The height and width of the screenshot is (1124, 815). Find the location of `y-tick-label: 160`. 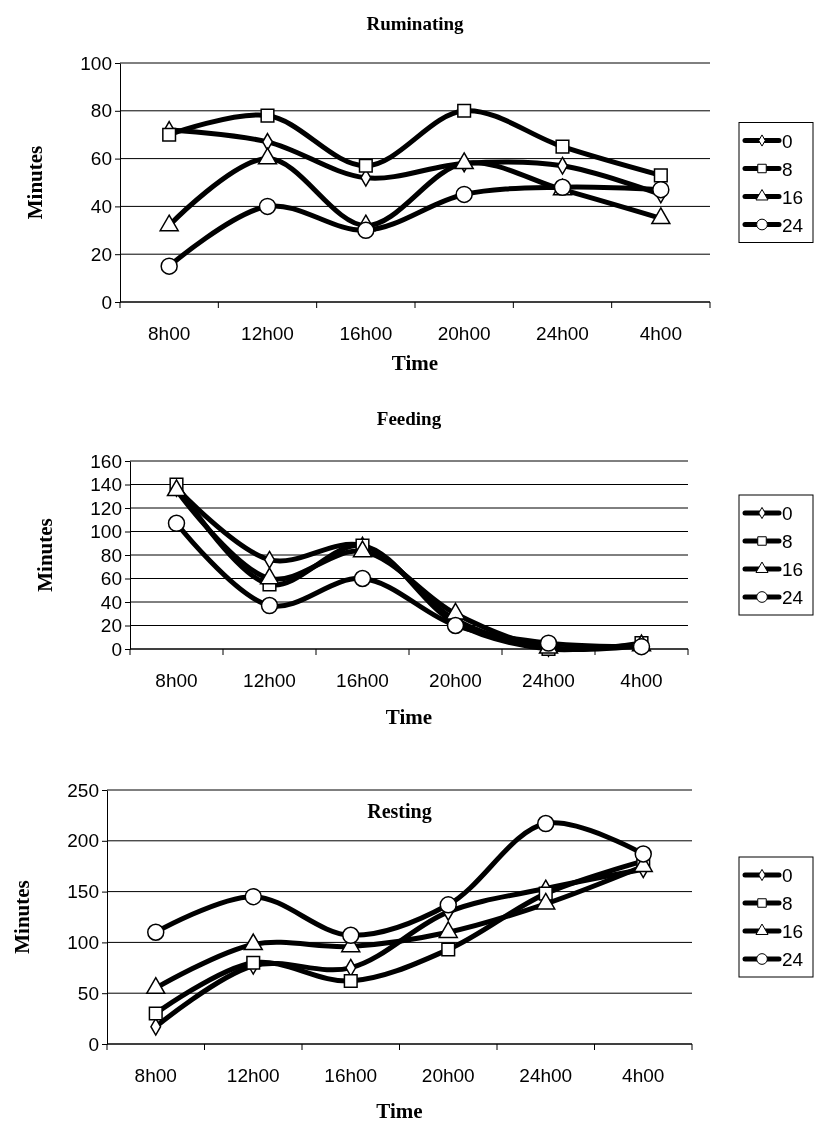

y-tick-label: 160 is located at coordinates (106, 461).